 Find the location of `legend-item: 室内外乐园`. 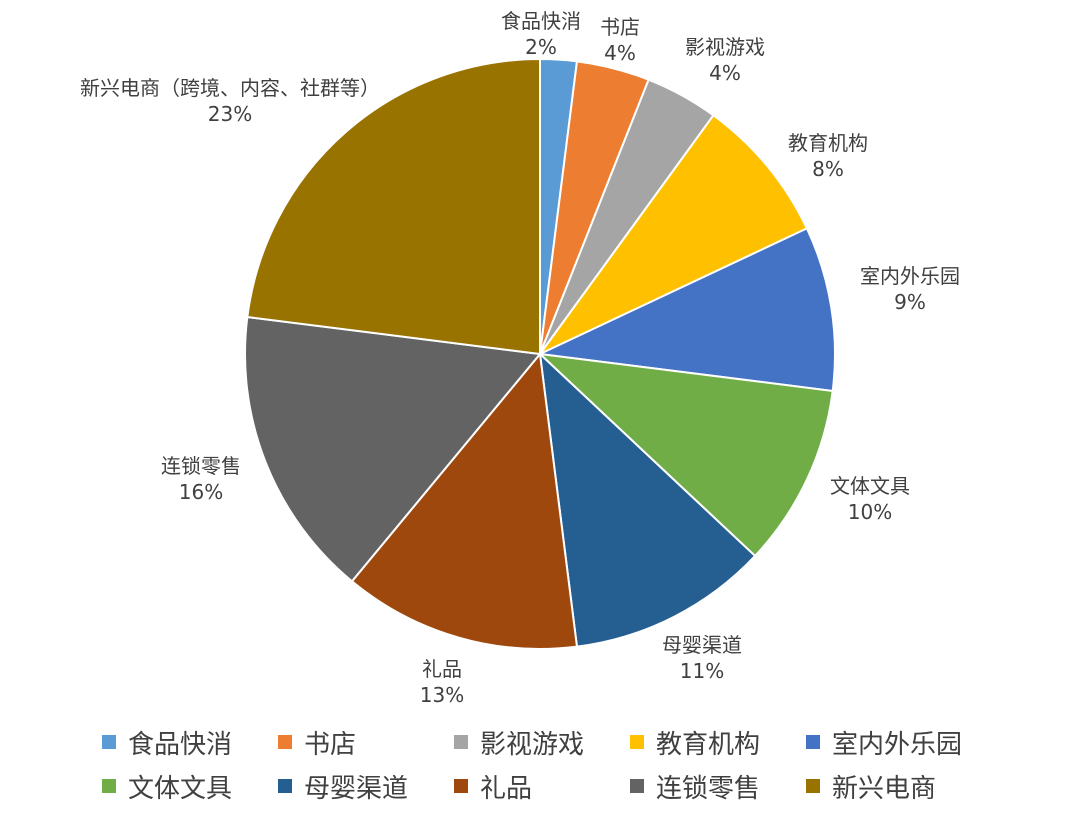

legend-item: 室内外乐园 is located at coordinates (901, 743).